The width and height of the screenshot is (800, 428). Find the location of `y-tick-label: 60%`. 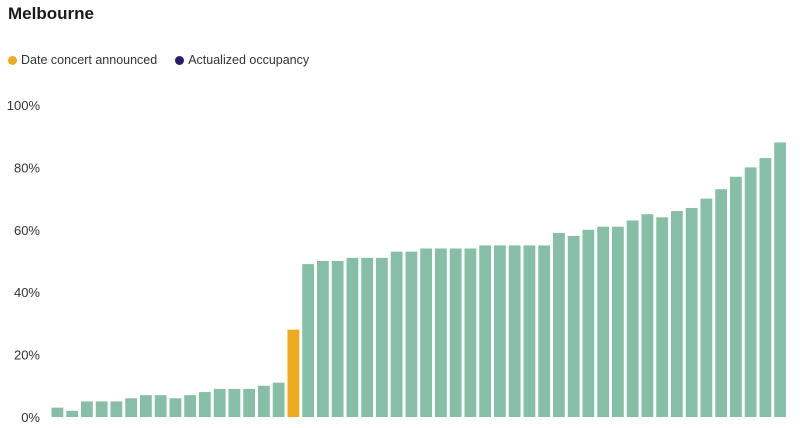

y-tick-label: 60% is located at coordinates (27, 230).